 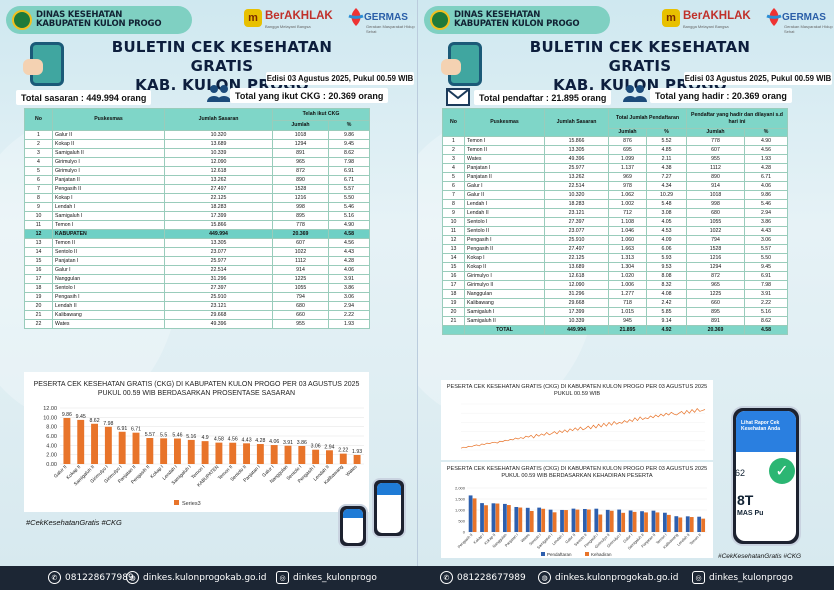 What do you see at coordinates (715, 186) in the screenshot?
I see `table-cell: 914` at bounding box center [715, 186].